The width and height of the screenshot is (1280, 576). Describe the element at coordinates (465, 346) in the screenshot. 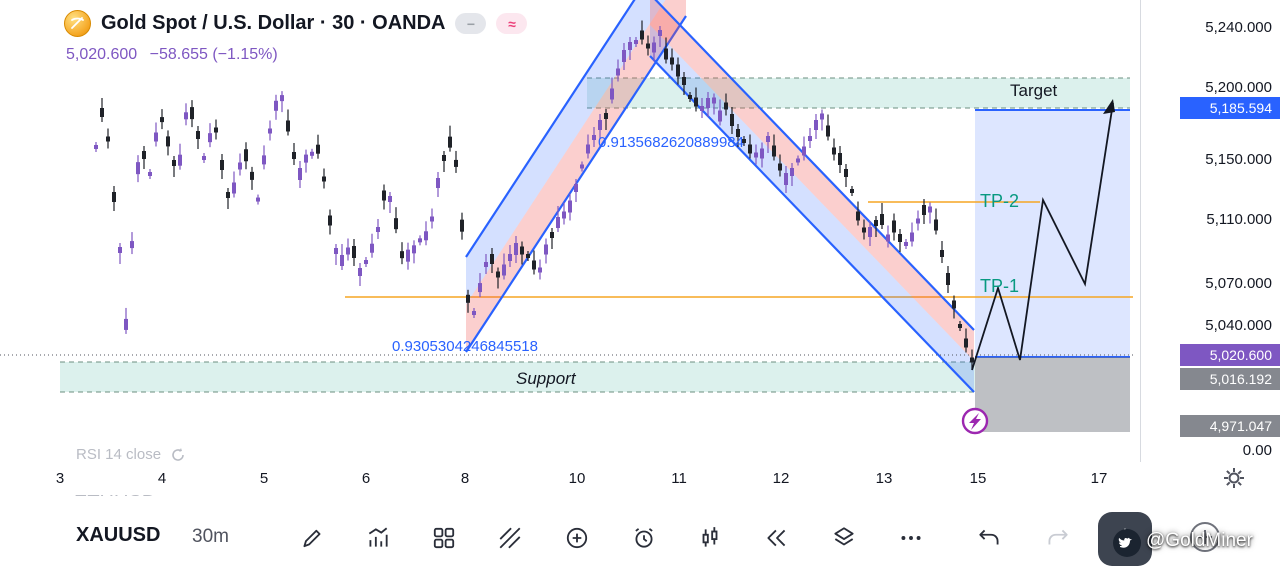

I see `fib-ratio-label: 0.9305304246845518` at that location.